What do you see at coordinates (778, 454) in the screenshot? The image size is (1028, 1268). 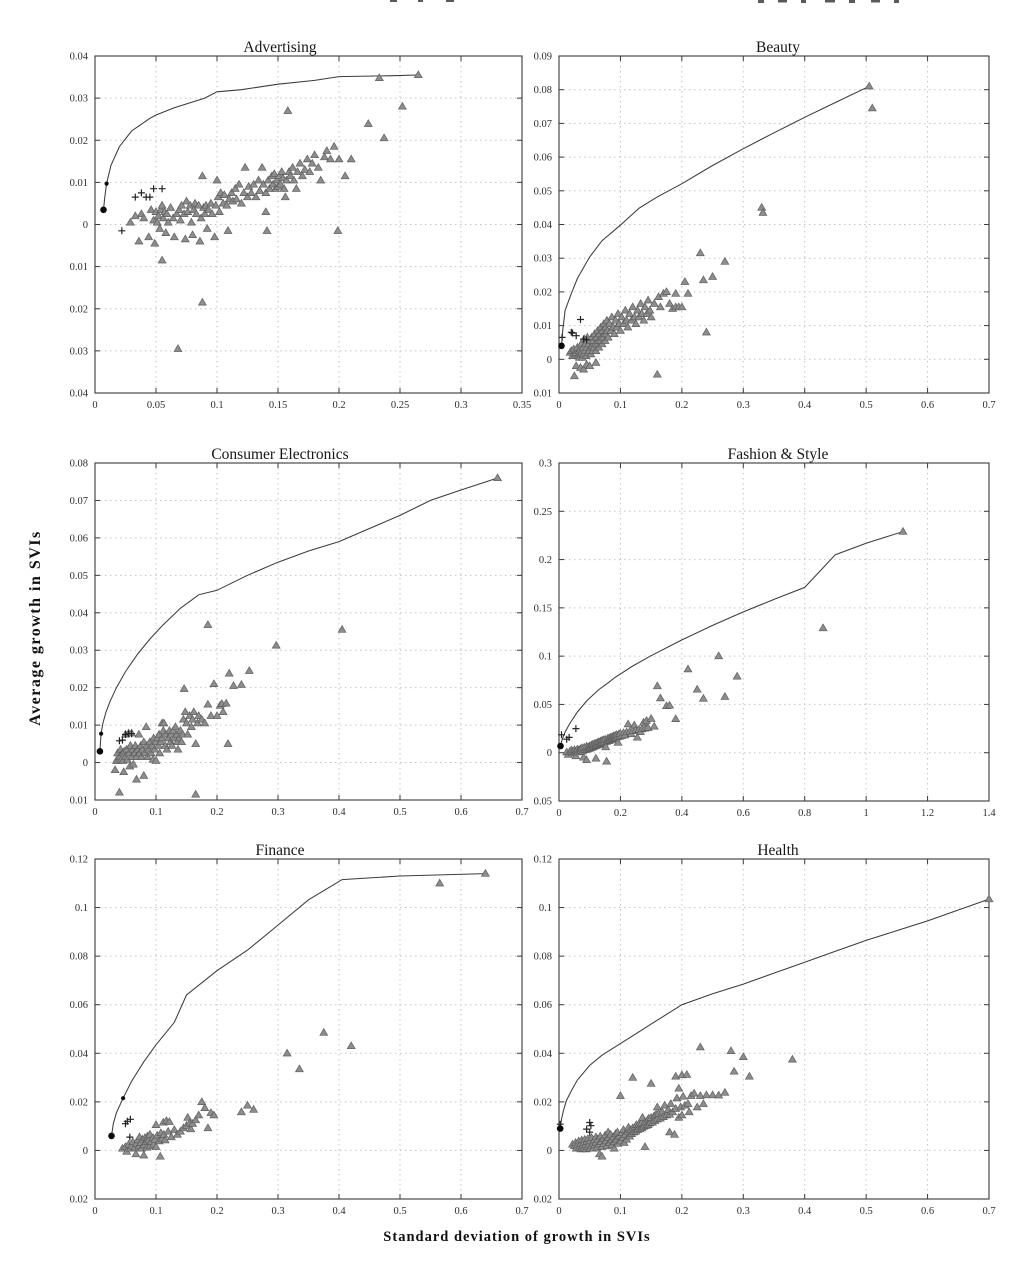 I see `subplot-title-fashion-style: Fashion & Style` at bounding box center [778, 454].